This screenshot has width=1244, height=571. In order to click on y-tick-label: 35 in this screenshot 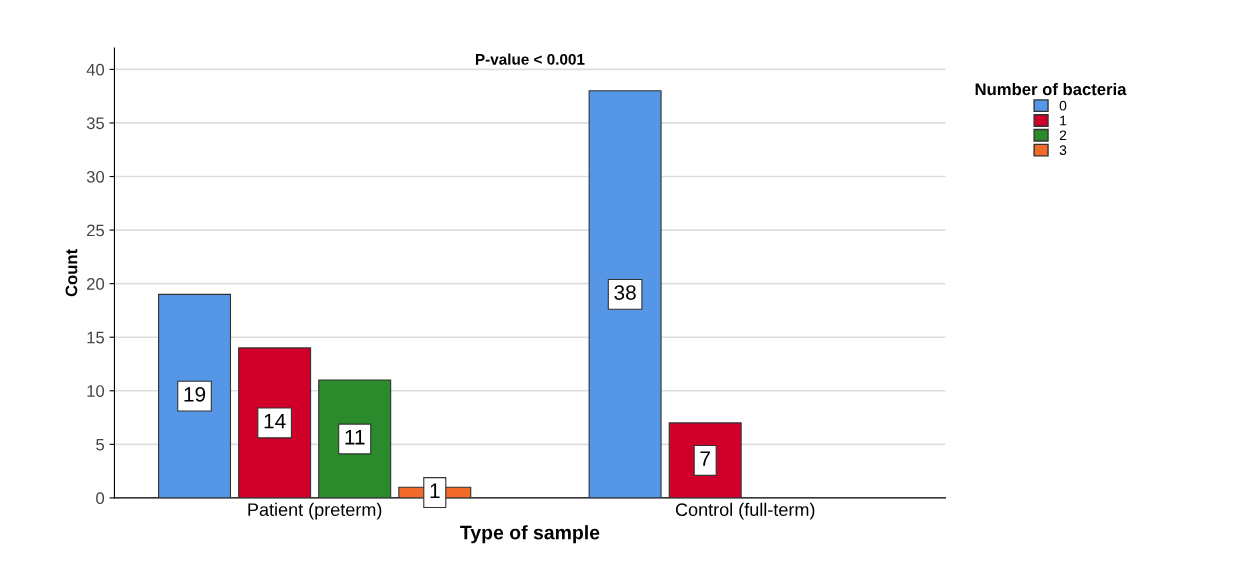, I will do `click(95, 123)`.